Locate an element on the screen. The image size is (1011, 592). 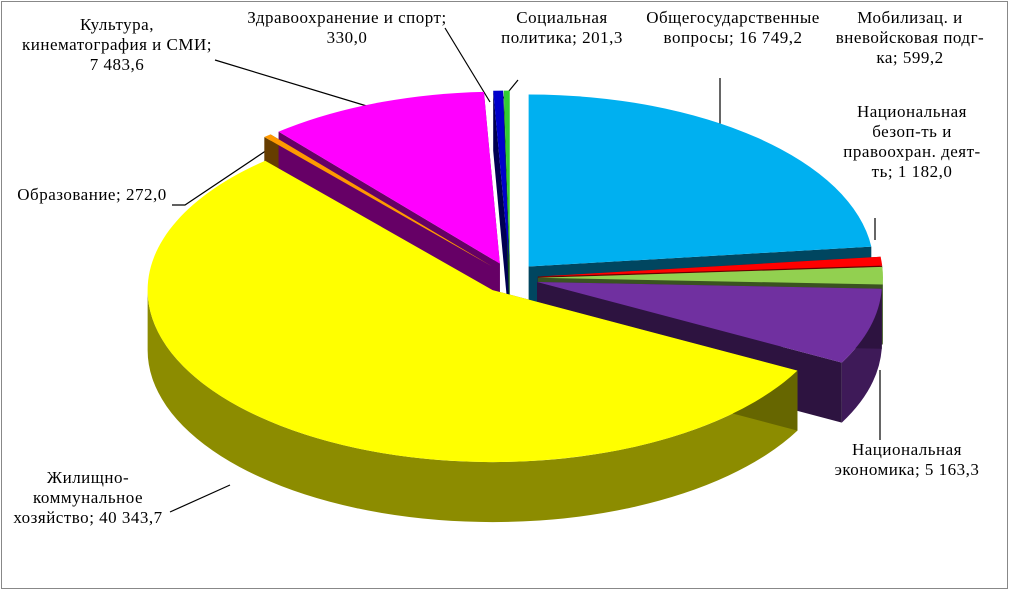
category-name: Социальная политика is located at coordinates (554, 27).